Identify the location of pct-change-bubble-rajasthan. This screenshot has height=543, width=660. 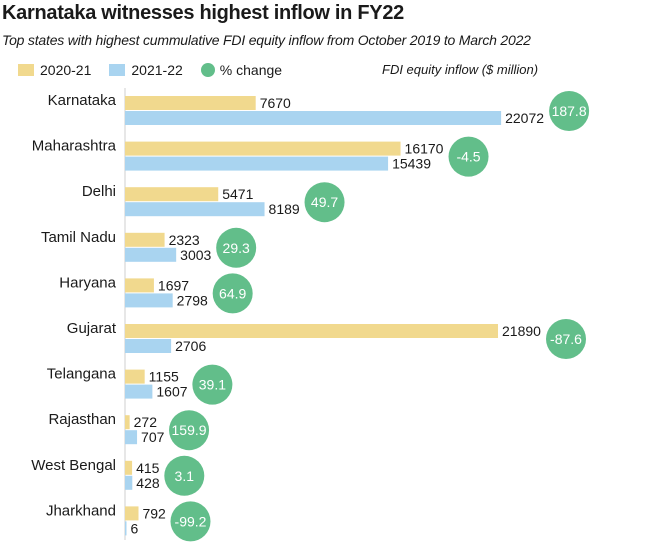
(189, 430).